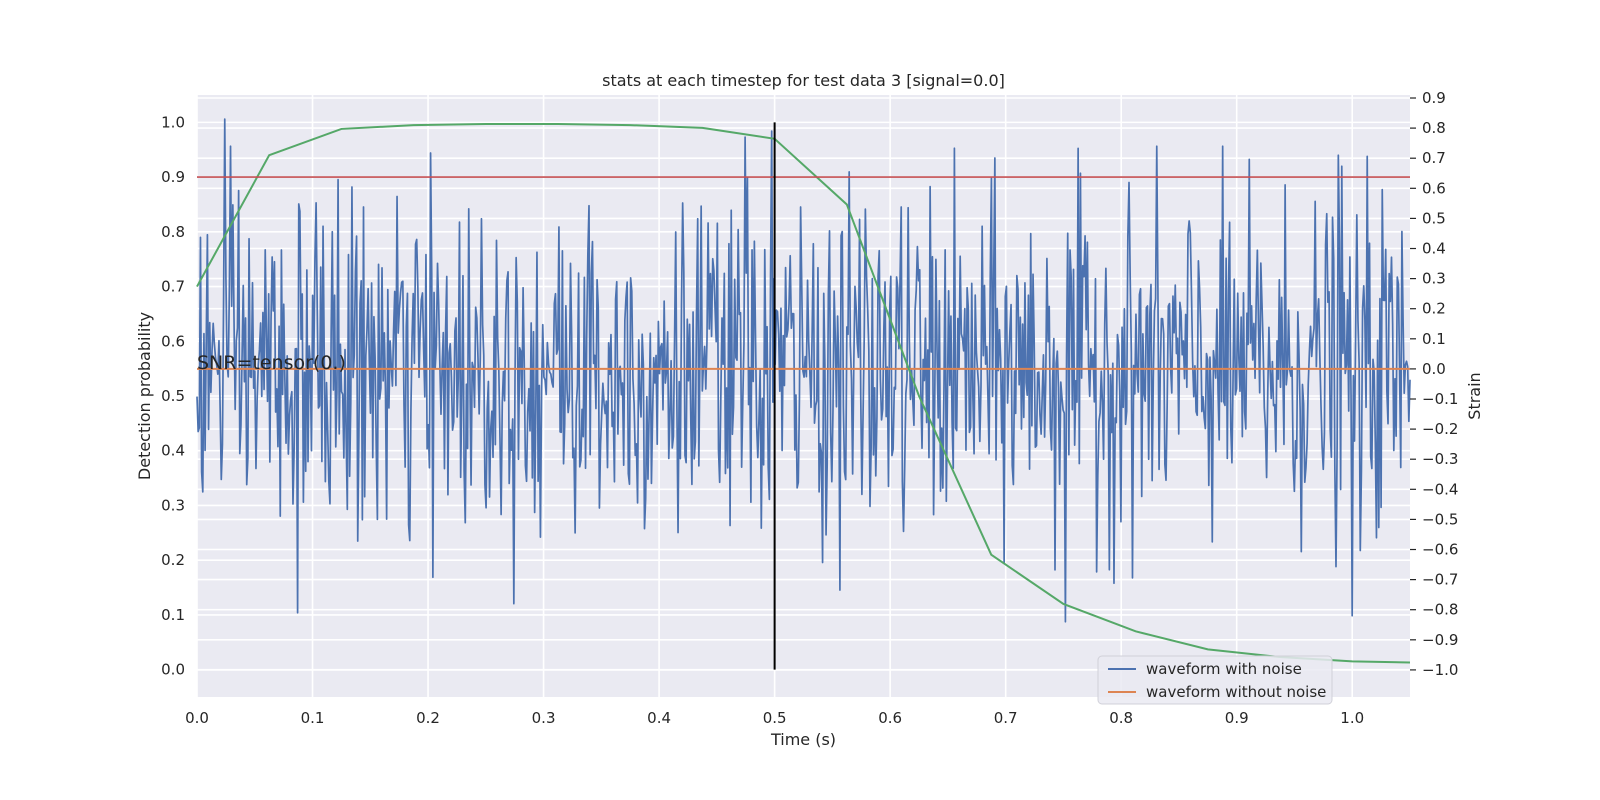 The height and width of the screenshot is (800, 1600). What do you see at coordinates (1434, 158) in the screenshot?
I see `y2-tick-label: 0.7` at bounding box center [1434, 158].